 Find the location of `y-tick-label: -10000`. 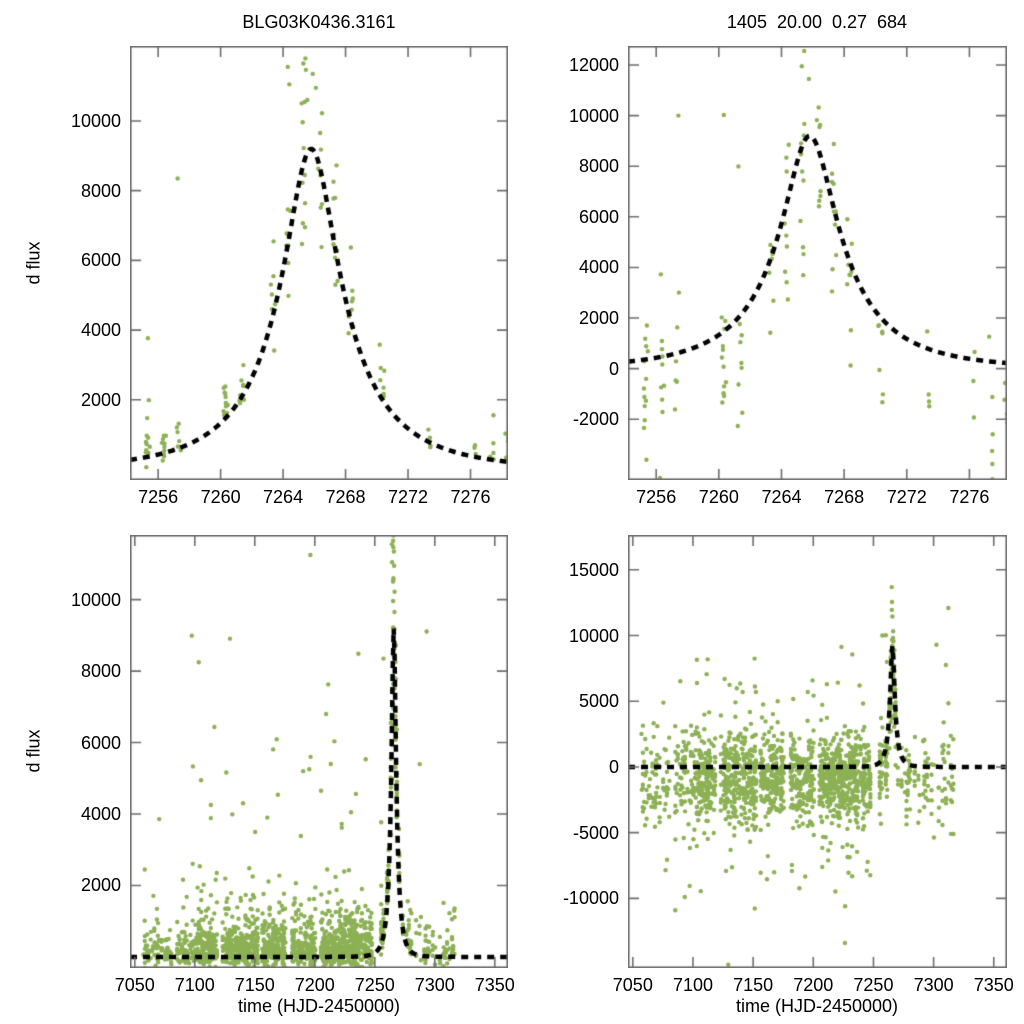

y-tick-label: -10000 is located at coordinates (590, 898).